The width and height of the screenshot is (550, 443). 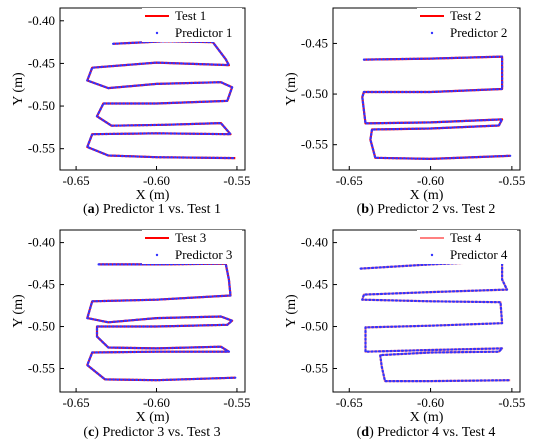 What do you see at coordinates (152, 209) in the screenshot?
I see `panel-caption: (a) Predictor 1 vs. Test 1` at bounding box center [152, 209].